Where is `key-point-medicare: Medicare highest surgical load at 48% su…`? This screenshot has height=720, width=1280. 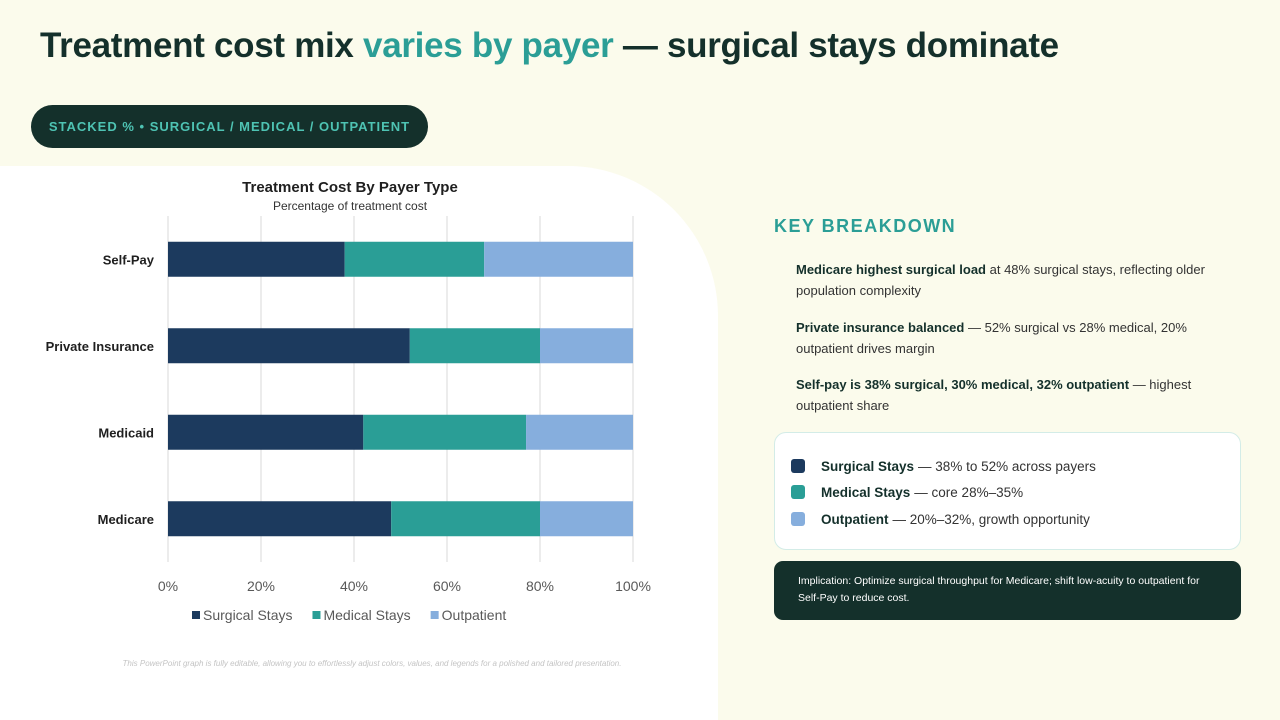
key-point-medicare: Medicare highest surgical load at 48% su… is located at coordinates (1021, 280).